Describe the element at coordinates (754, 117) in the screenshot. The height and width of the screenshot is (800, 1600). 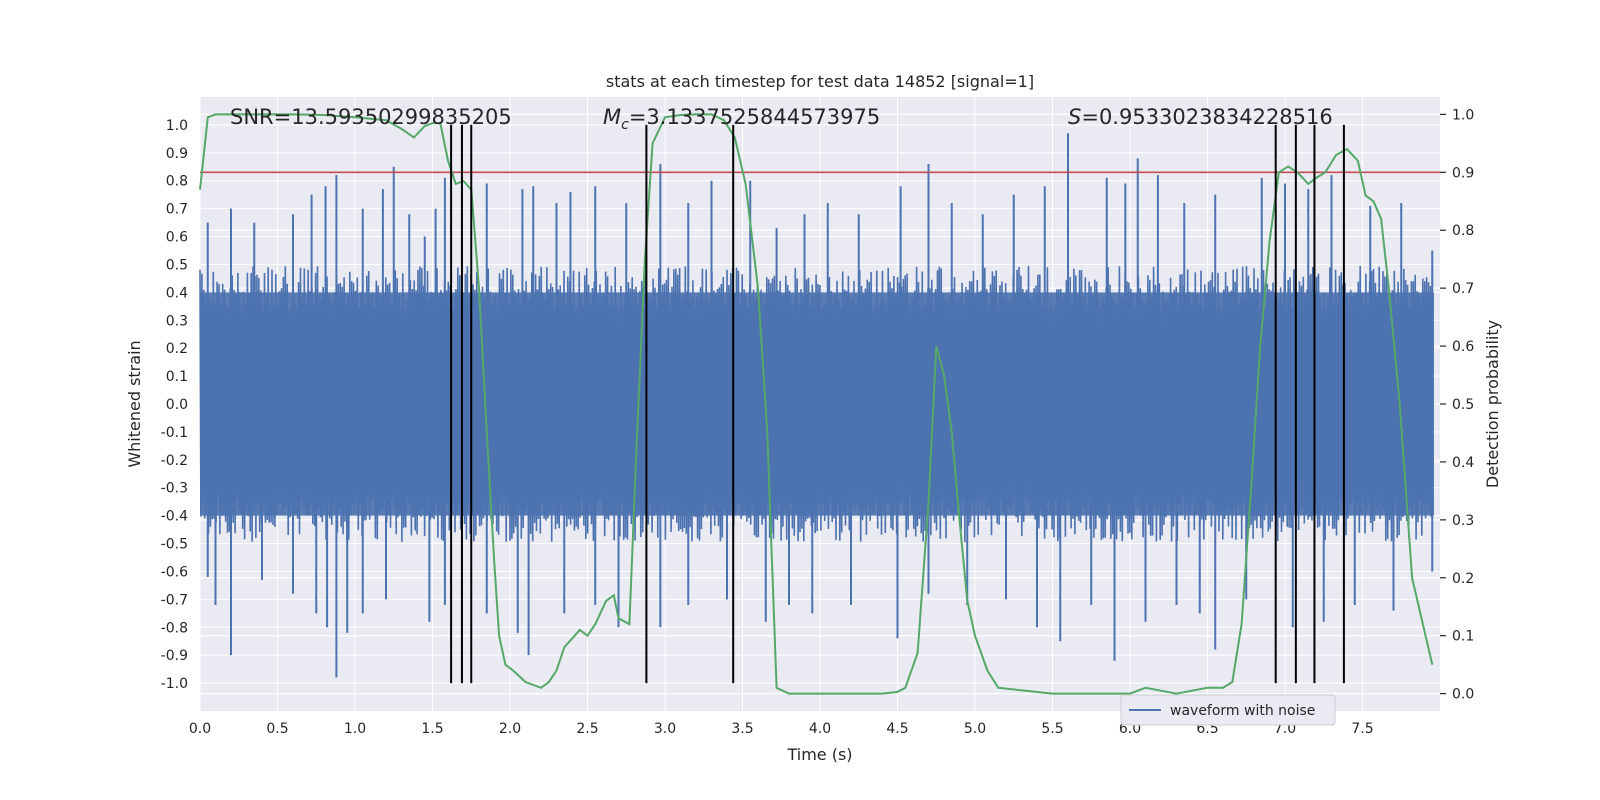
I see `mc-value: =3.1337525844573975` at that location.